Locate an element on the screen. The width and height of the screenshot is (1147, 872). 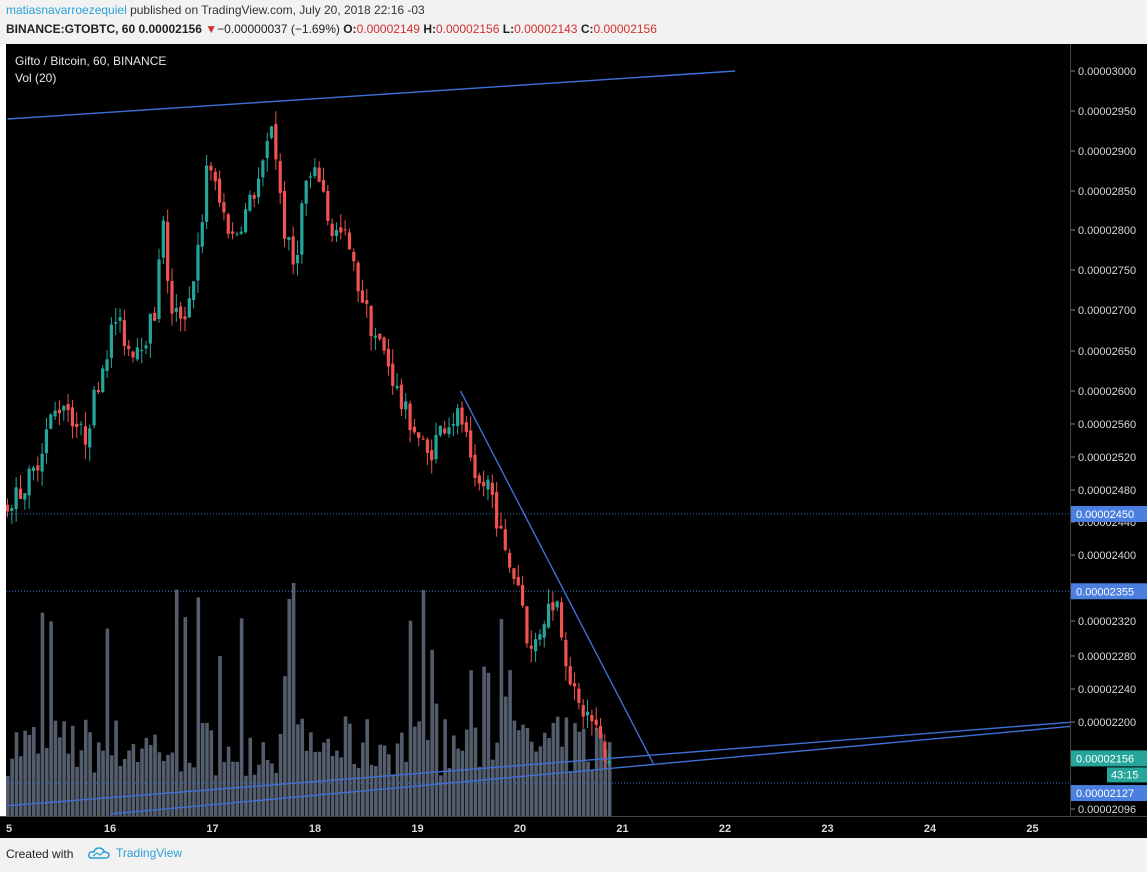
tradingview-link: TradingView is located at coordinates (135, 853).